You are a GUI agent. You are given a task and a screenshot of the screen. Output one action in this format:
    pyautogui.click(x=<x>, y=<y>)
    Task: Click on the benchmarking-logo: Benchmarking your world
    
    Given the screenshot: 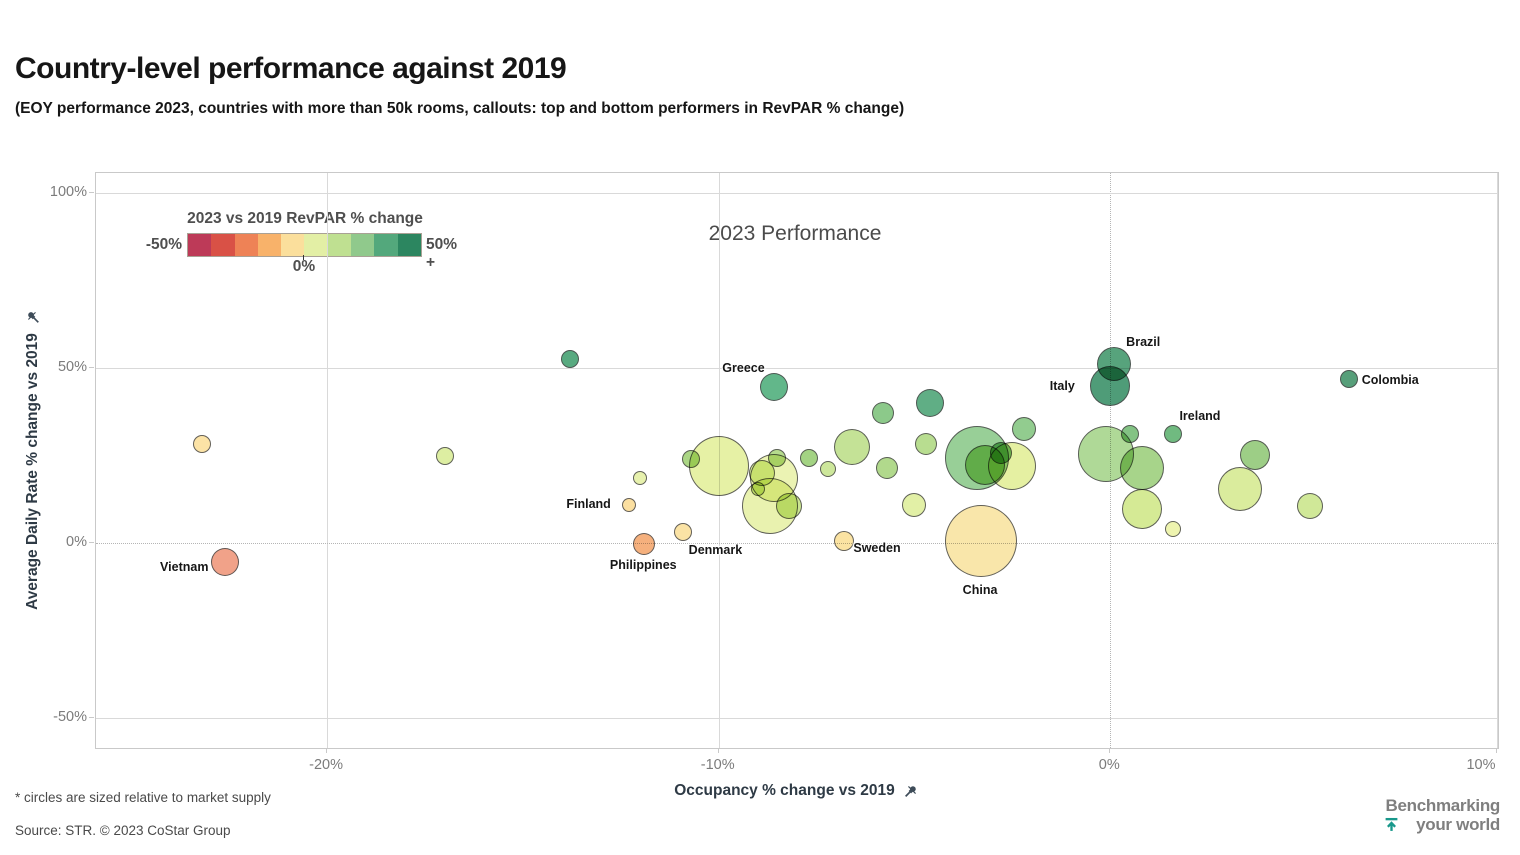 What is the action you would take?
    pyautogui.click(x=1443, y=815)
    